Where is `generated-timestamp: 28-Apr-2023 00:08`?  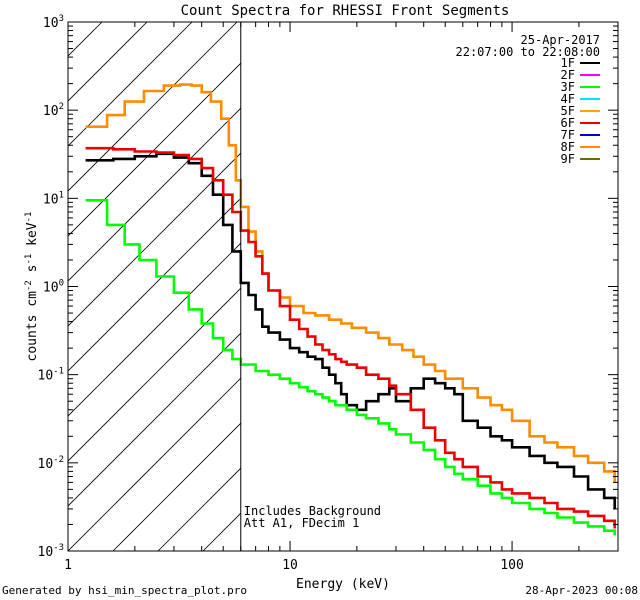
generated-timestamp: 28-Apr-2023 00:08 is located at coordinates (581, 590).